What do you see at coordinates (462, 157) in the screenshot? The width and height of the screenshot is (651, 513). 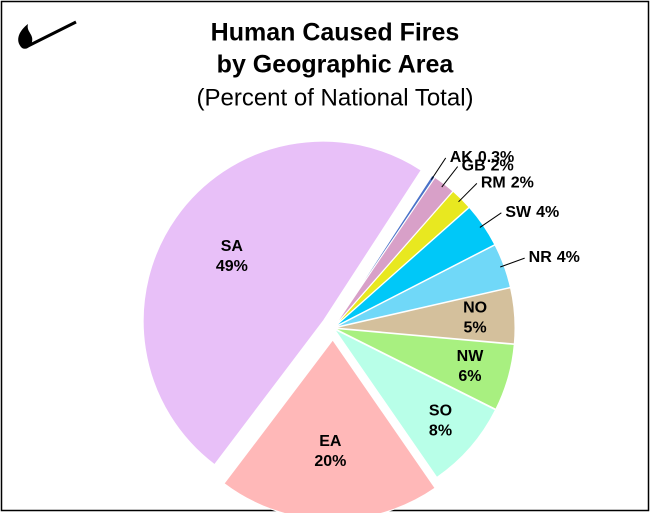 I see `category-label: AK` at bounding box center [462, 157].